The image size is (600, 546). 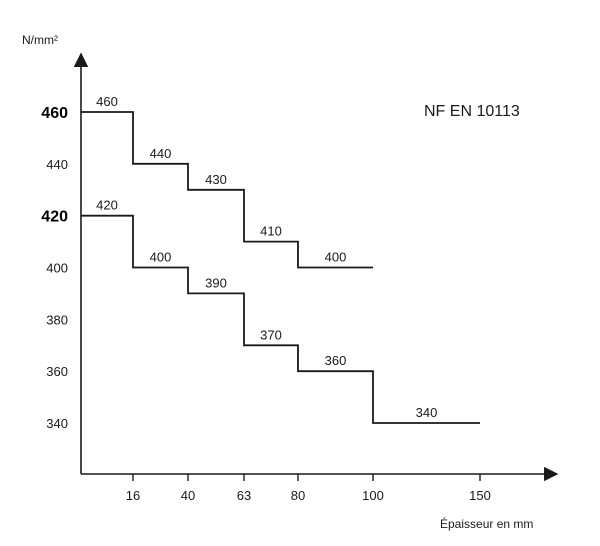 I want to click on x-tick-label: 40, so click(x=188, y=495).